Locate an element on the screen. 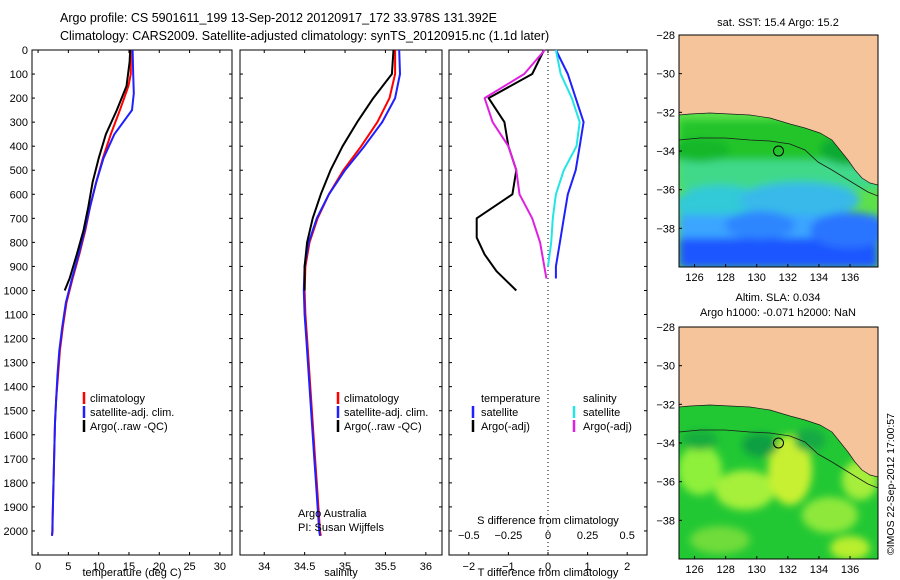 This screenshot has width=900, height=580. temperature-tick-label: 10 is located at coordinates (99, 567).